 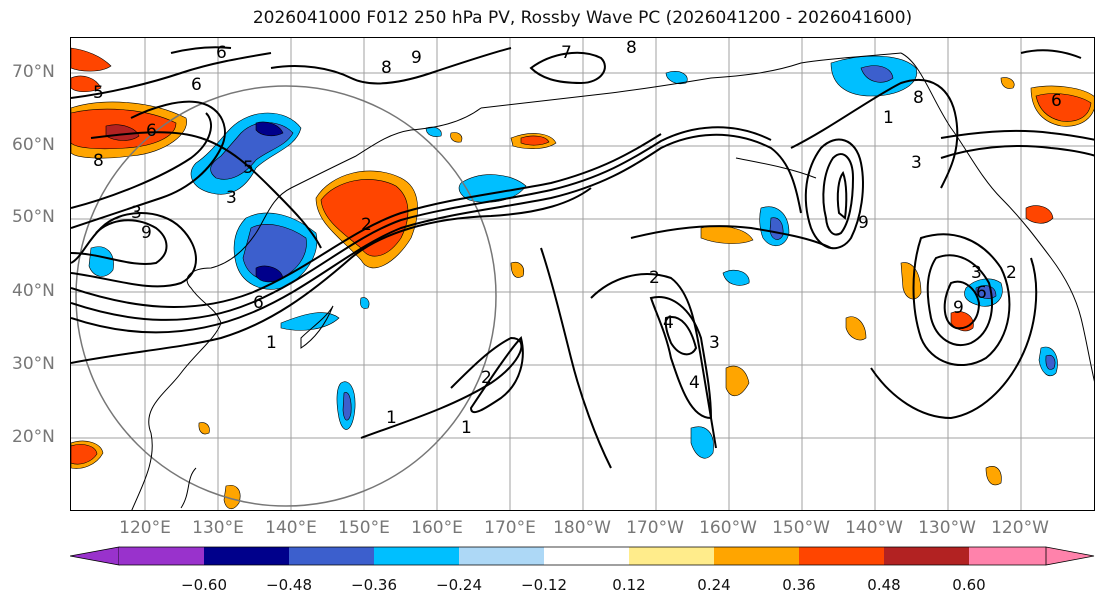 I want to click on colorbar-extend-high, so click(x=1070, y=556).